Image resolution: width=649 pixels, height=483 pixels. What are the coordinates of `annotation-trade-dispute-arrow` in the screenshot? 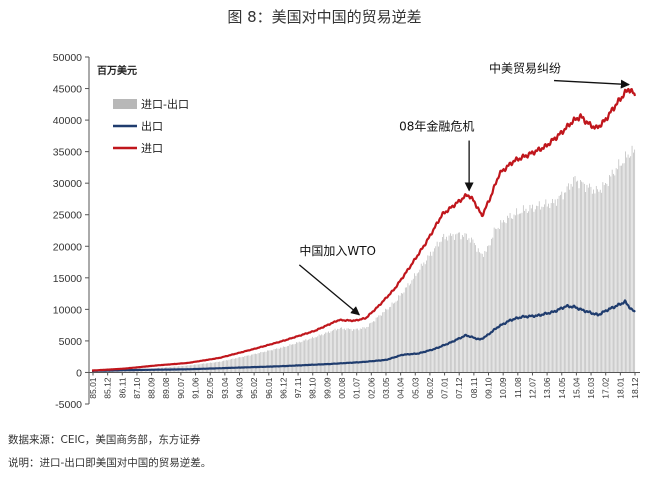 It's located at (592, 84).